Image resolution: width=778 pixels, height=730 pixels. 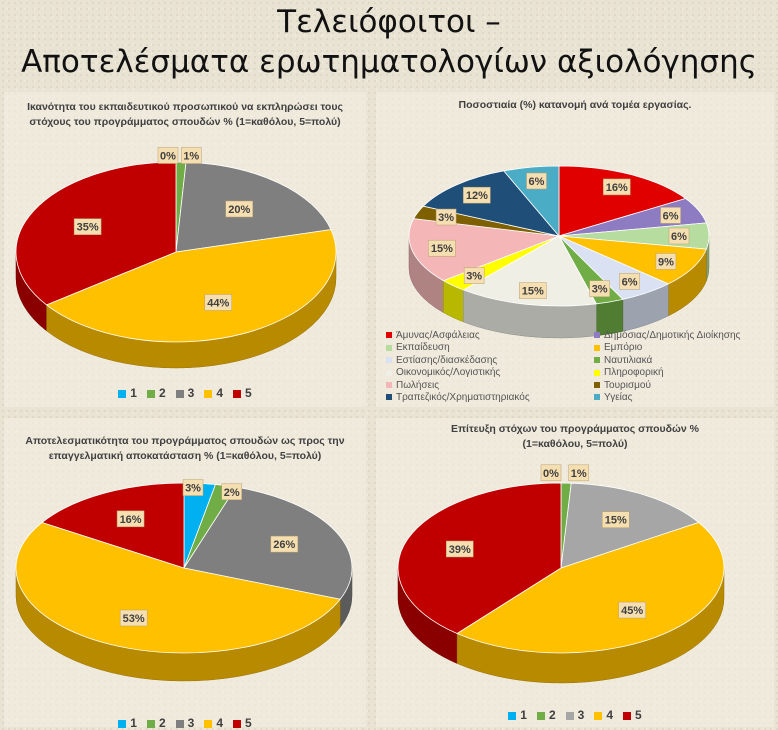 I want to click on svg-text: 20%, so click(x=239, y=210).